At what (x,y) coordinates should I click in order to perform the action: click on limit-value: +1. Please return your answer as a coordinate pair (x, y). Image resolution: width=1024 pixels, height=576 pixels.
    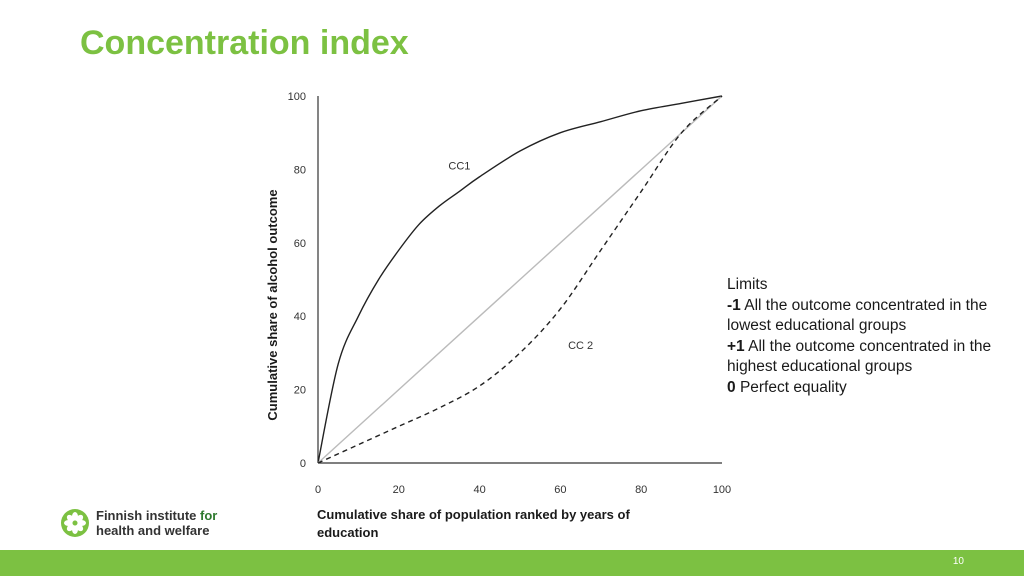
    Looking at the image, I should click on (736, 346).